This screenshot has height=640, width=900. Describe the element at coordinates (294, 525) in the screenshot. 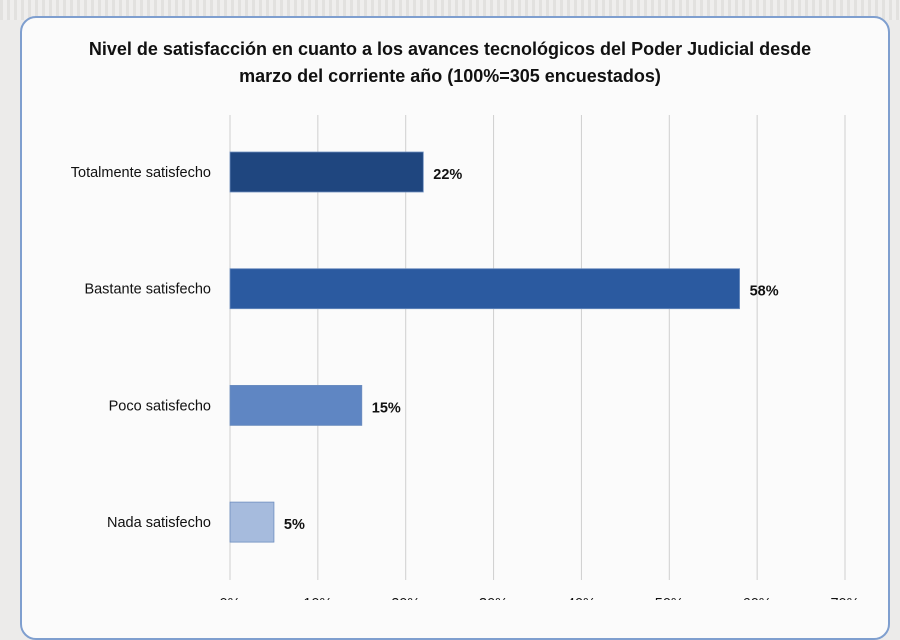

I see `data-label: 5%` at that location.